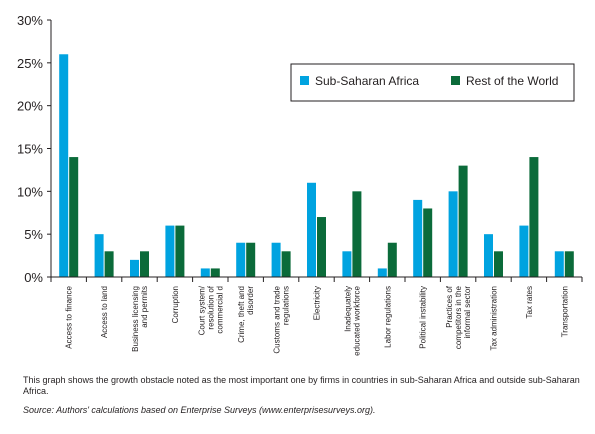  I want to click on x-tick-label: Business licensingand permits, so click(140, 319).